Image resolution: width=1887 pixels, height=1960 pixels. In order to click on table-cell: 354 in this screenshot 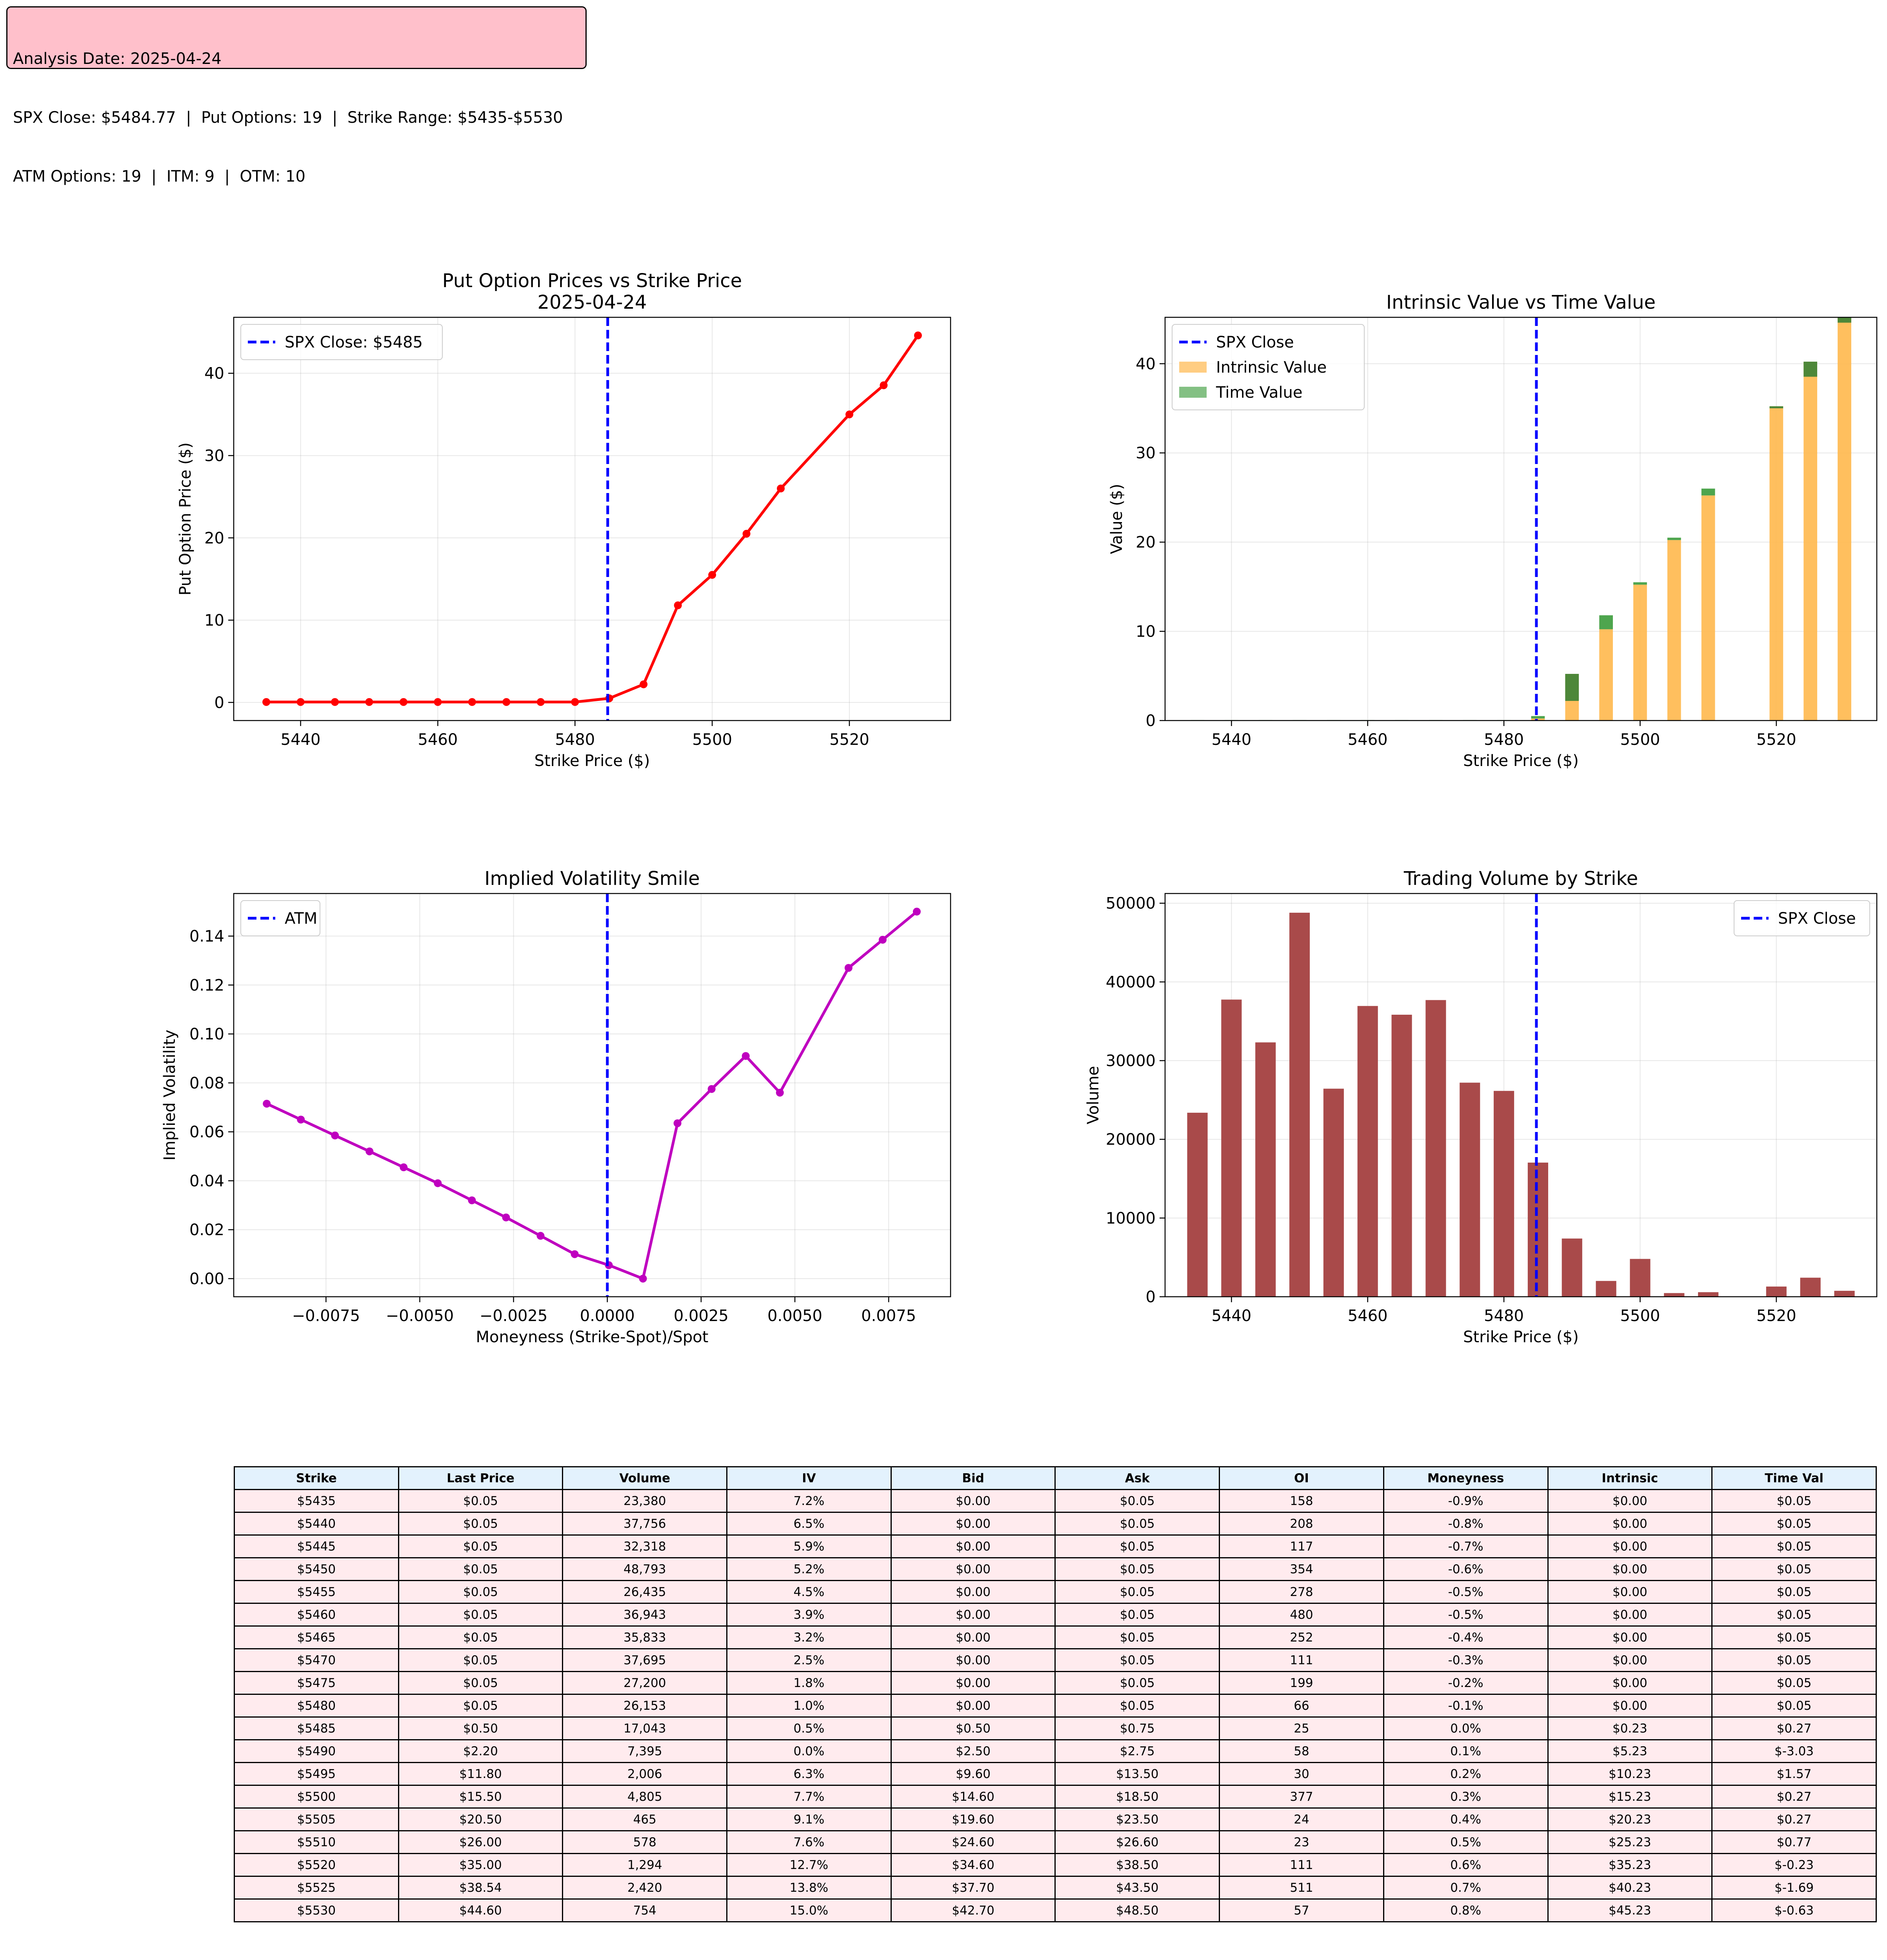, I will do `click(1301, 1569)`.